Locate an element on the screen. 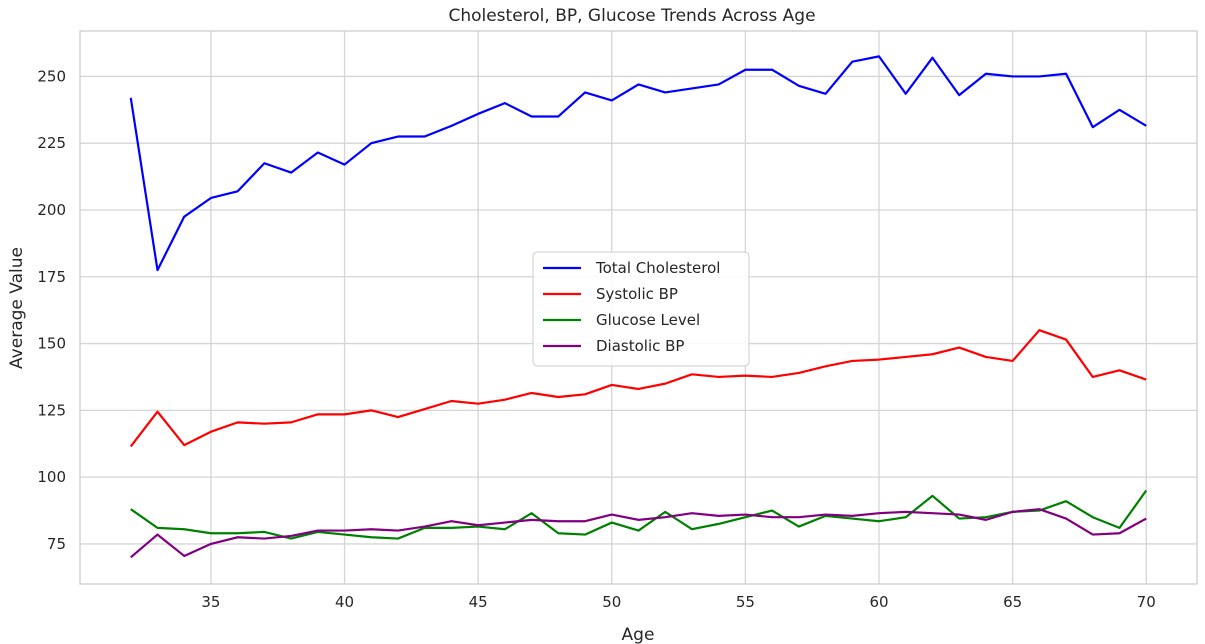 This screenshot has height=644, width=1205. legend-label-diastolic-bp: Diastolic BP is located at coordinates (640, 346).